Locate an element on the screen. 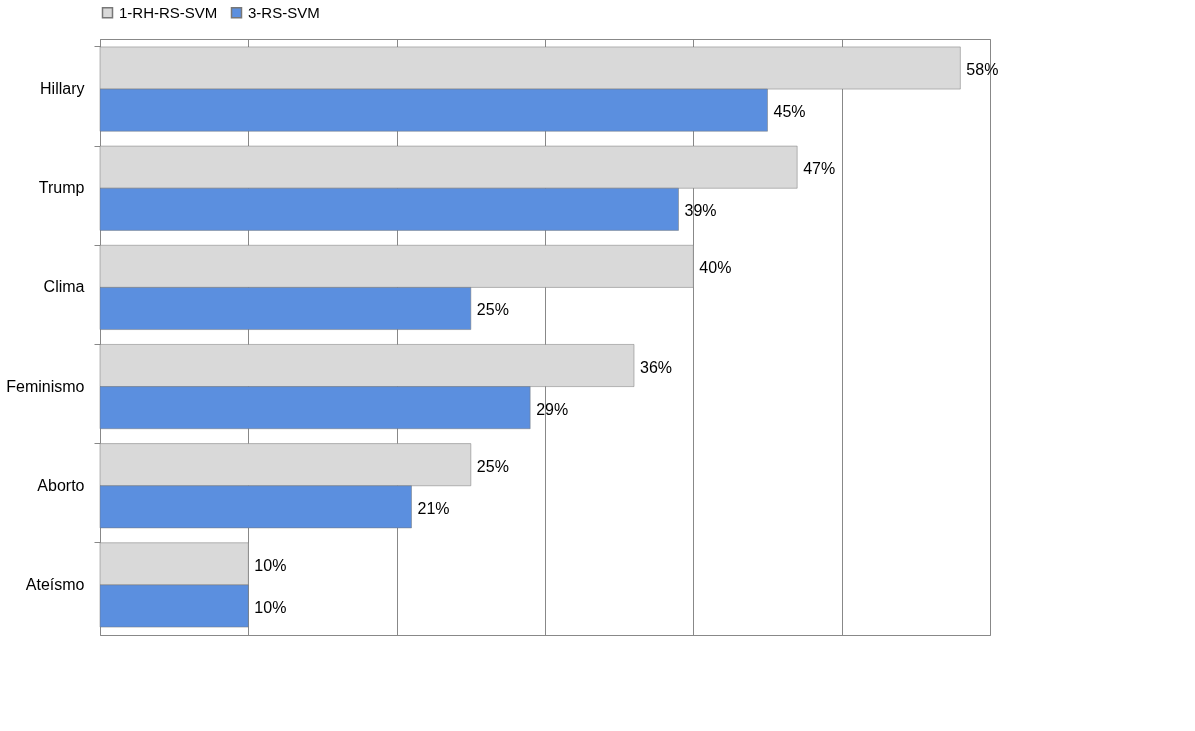  data-label: 47% is located at coordinates (819, 169).